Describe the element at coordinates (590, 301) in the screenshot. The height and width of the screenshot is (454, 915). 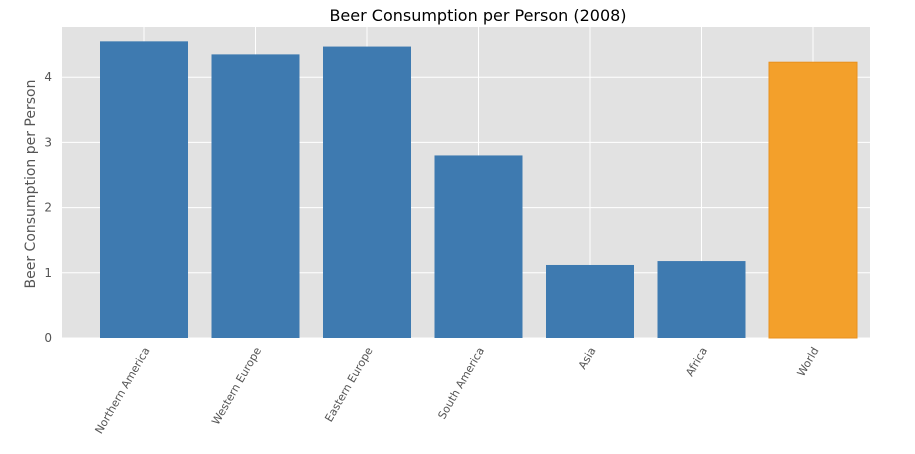
I see `bar-asia` at that location.